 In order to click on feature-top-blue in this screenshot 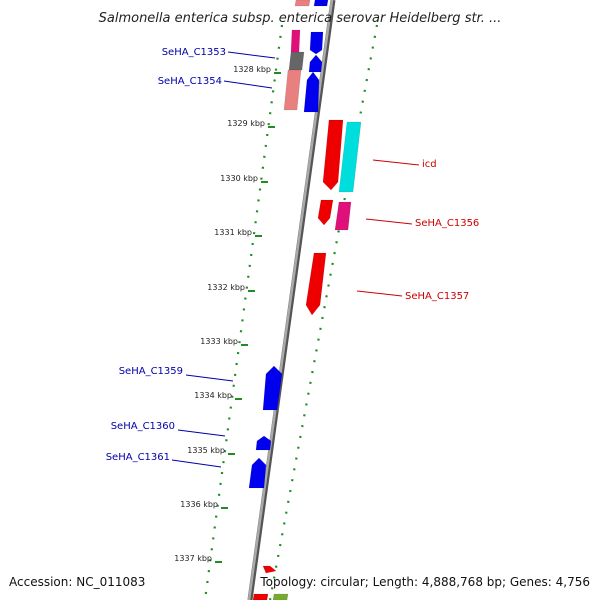, I will do `click(321, 3)`.